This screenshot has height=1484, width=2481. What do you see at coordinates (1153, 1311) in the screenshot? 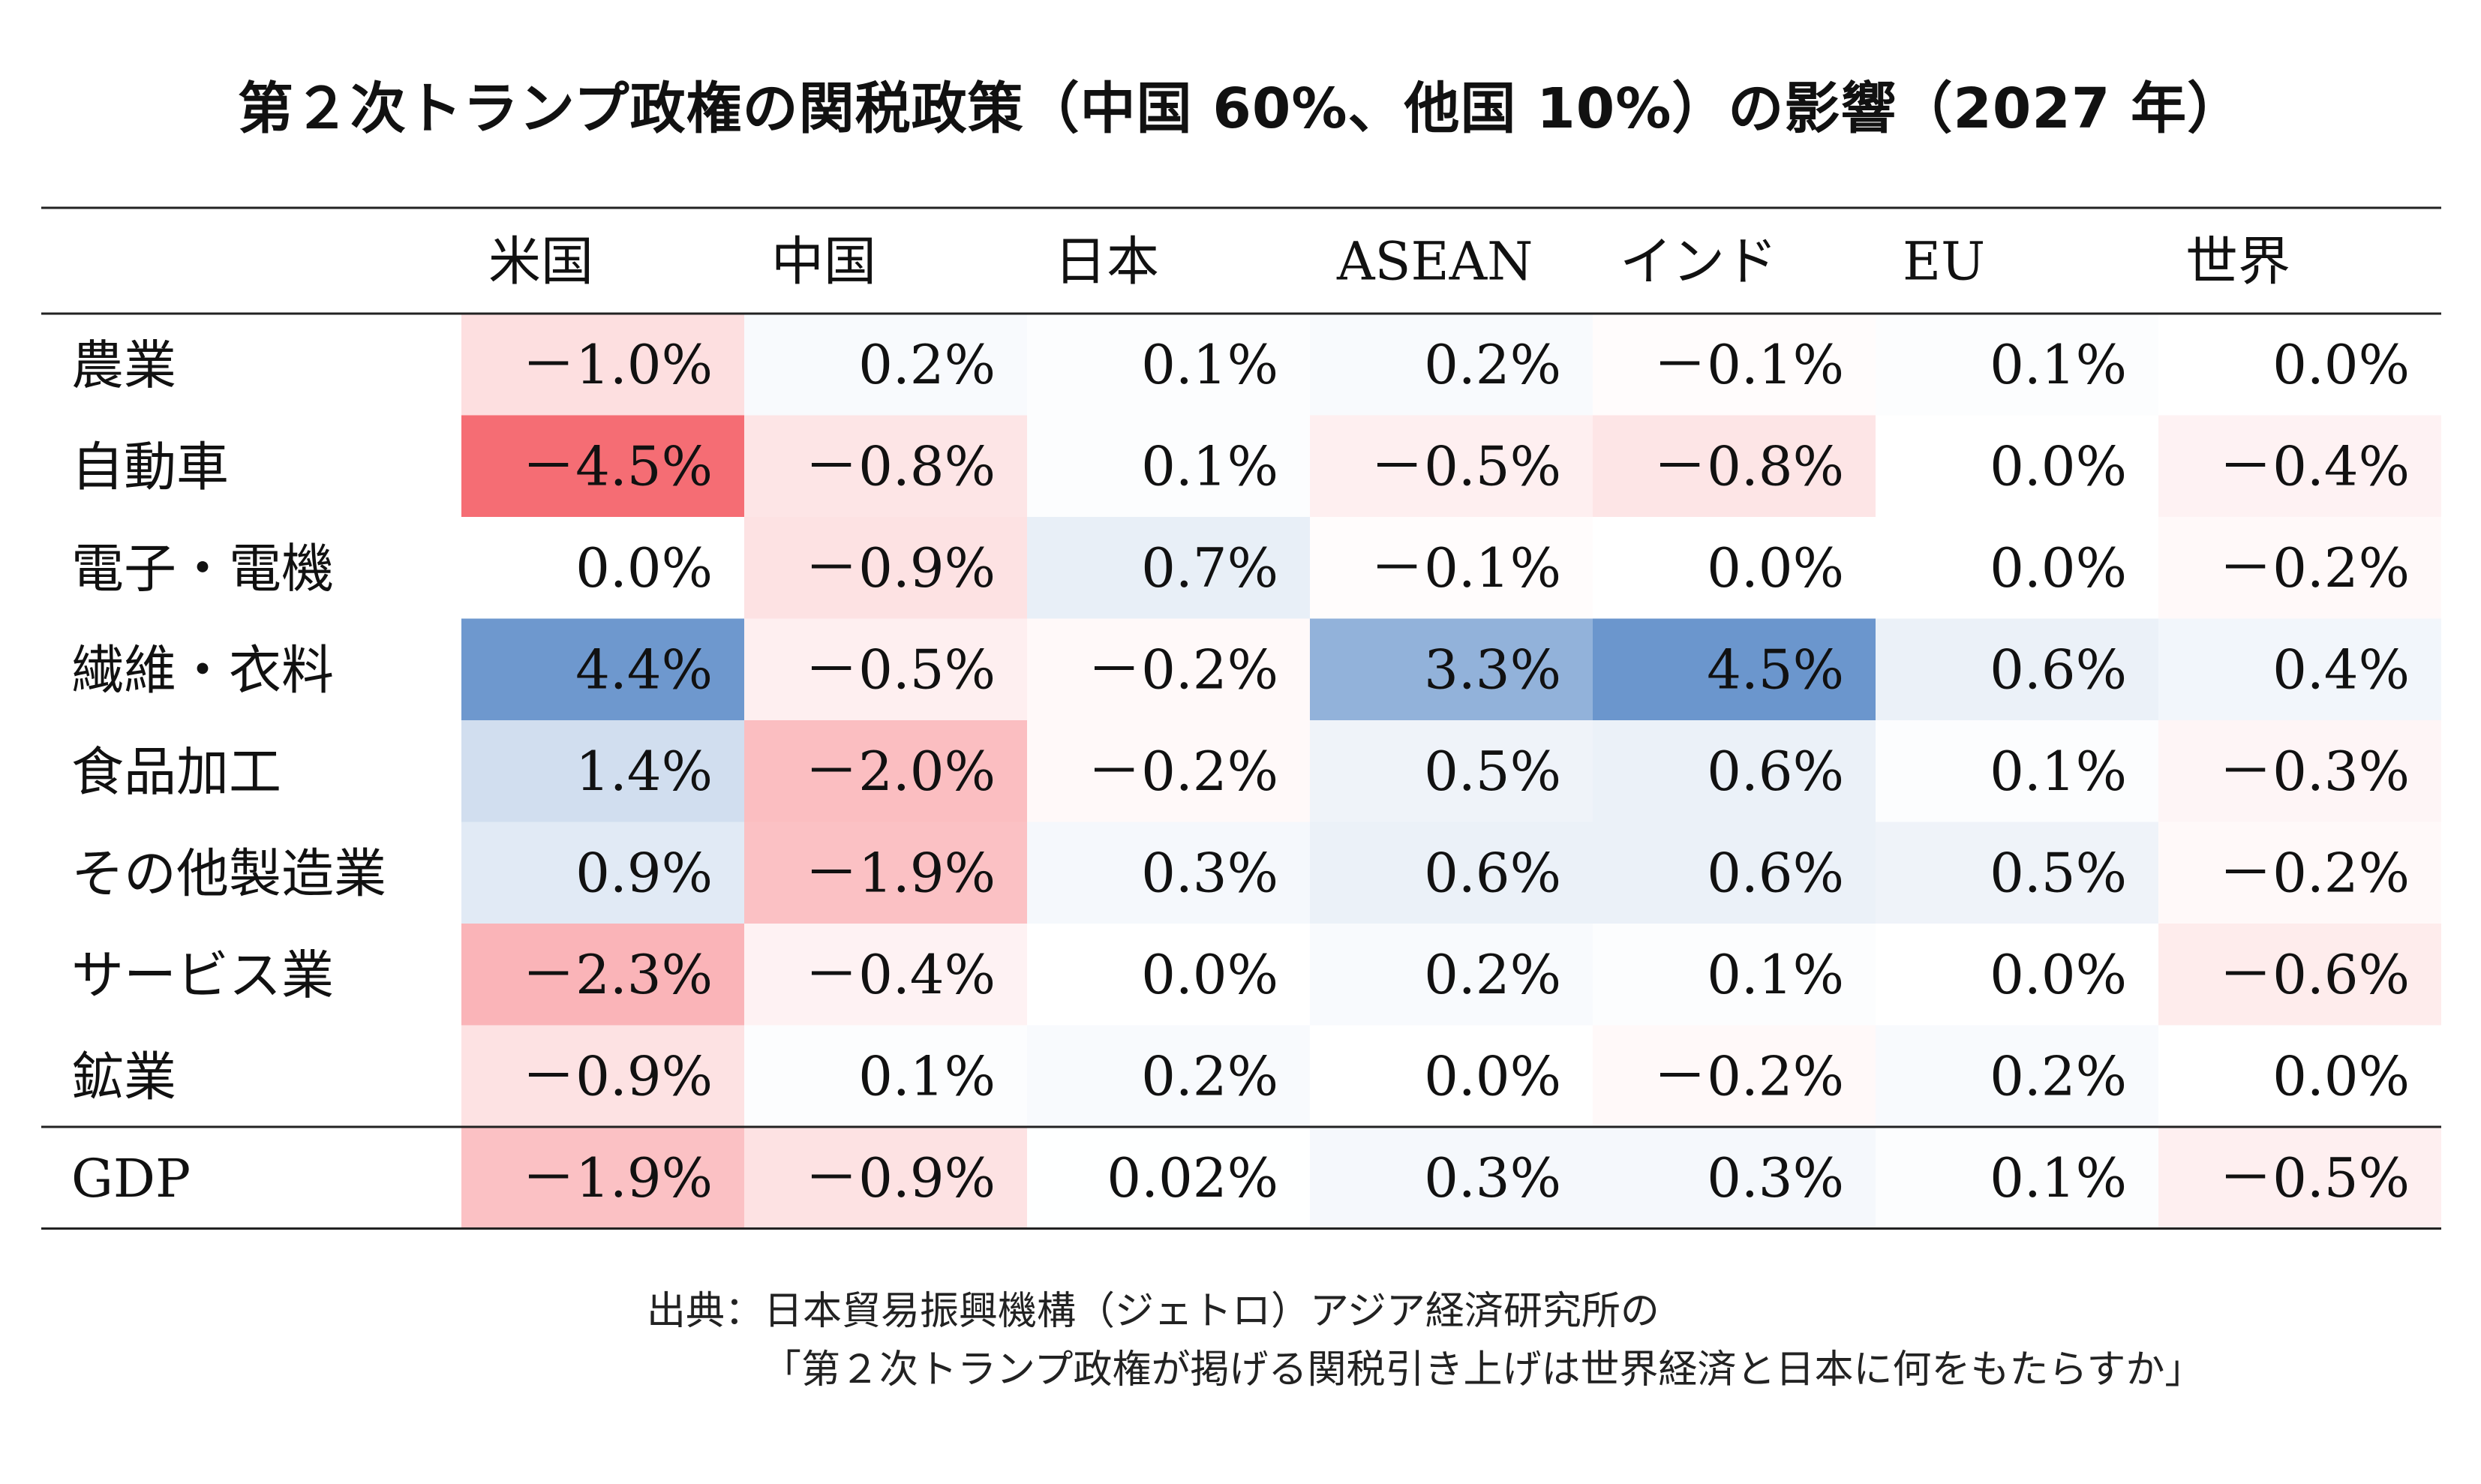
I see `source-line-1: 出典：日本貿易振興機構（ジェトロ）アジア経済研究所の` at bounding box center [1153, 1311].